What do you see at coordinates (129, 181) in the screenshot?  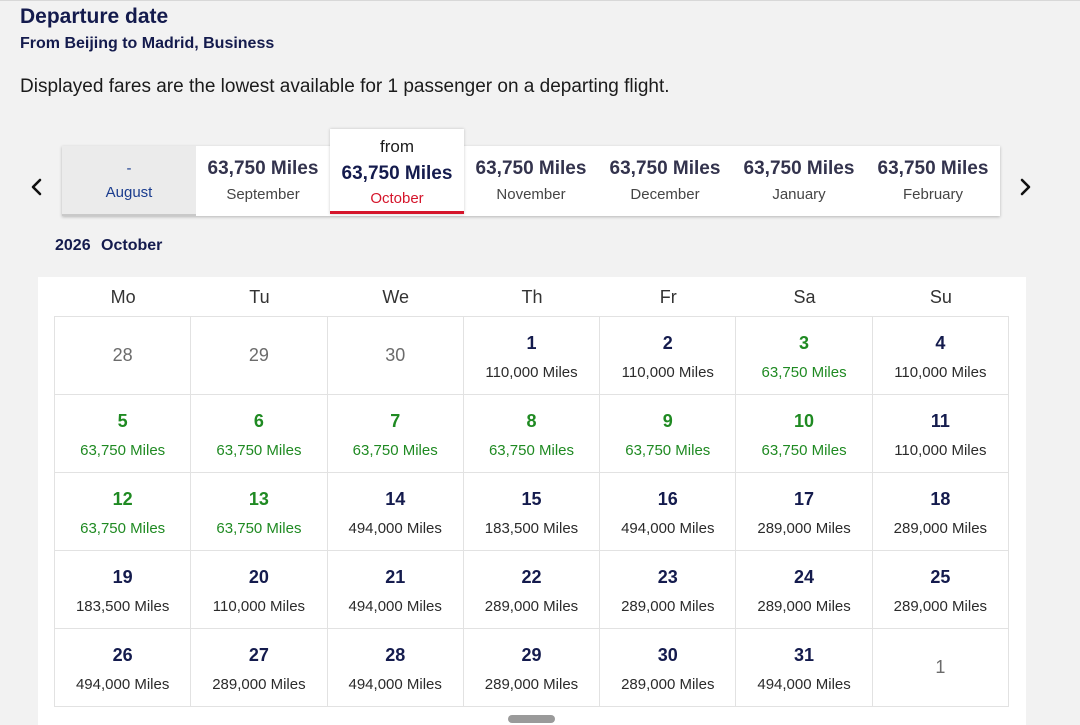 I see `month-tab-august: - August` at bounding box center [129, 181].